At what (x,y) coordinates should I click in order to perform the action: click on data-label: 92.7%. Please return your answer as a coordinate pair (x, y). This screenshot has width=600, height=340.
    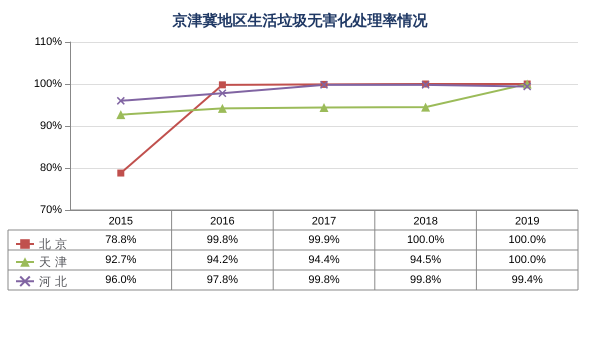
    Looking at the image, I should click on (121, 260).